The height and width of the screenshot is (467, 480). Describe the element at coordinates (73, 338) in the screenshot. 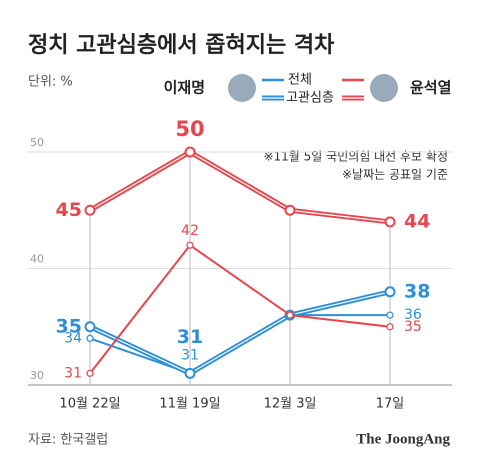

I see `value-label: 34` at that location.